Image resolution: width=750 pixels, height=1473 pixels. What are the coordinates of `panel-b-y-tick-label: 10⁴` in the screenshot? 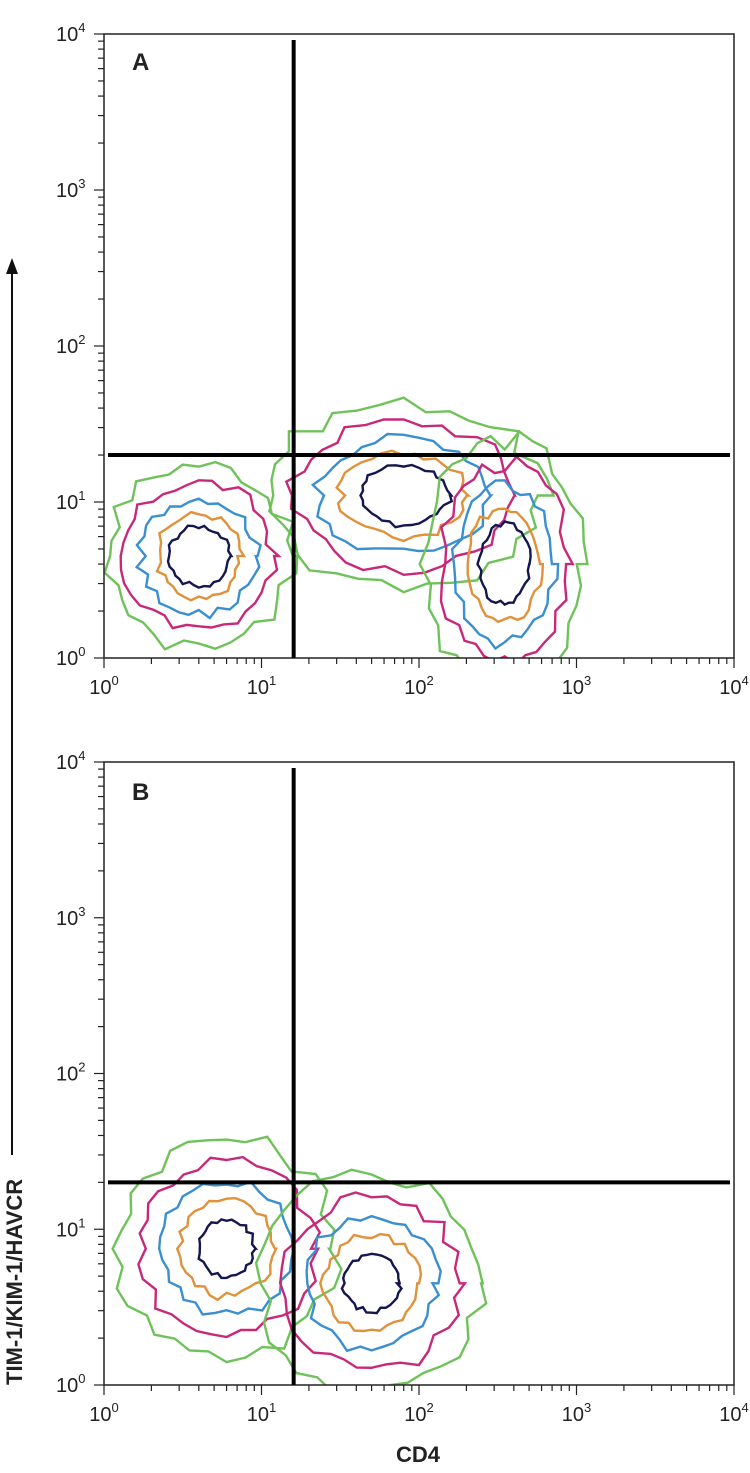 It's located at (70, 761).